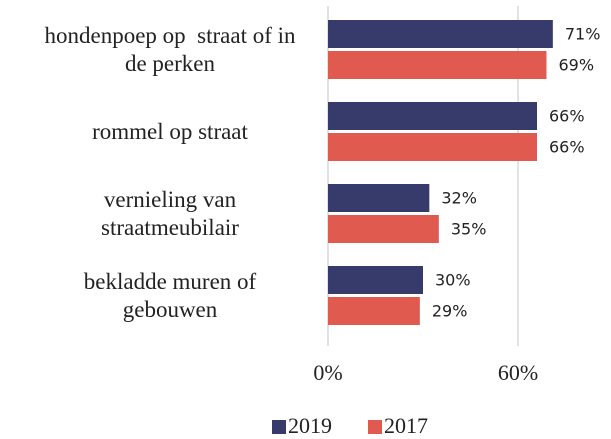 The width and height of the screenshot is (611, 439). Describe the element at coordinates (577, 65) in the screenshot. I see `value-label: 69%` at that location.